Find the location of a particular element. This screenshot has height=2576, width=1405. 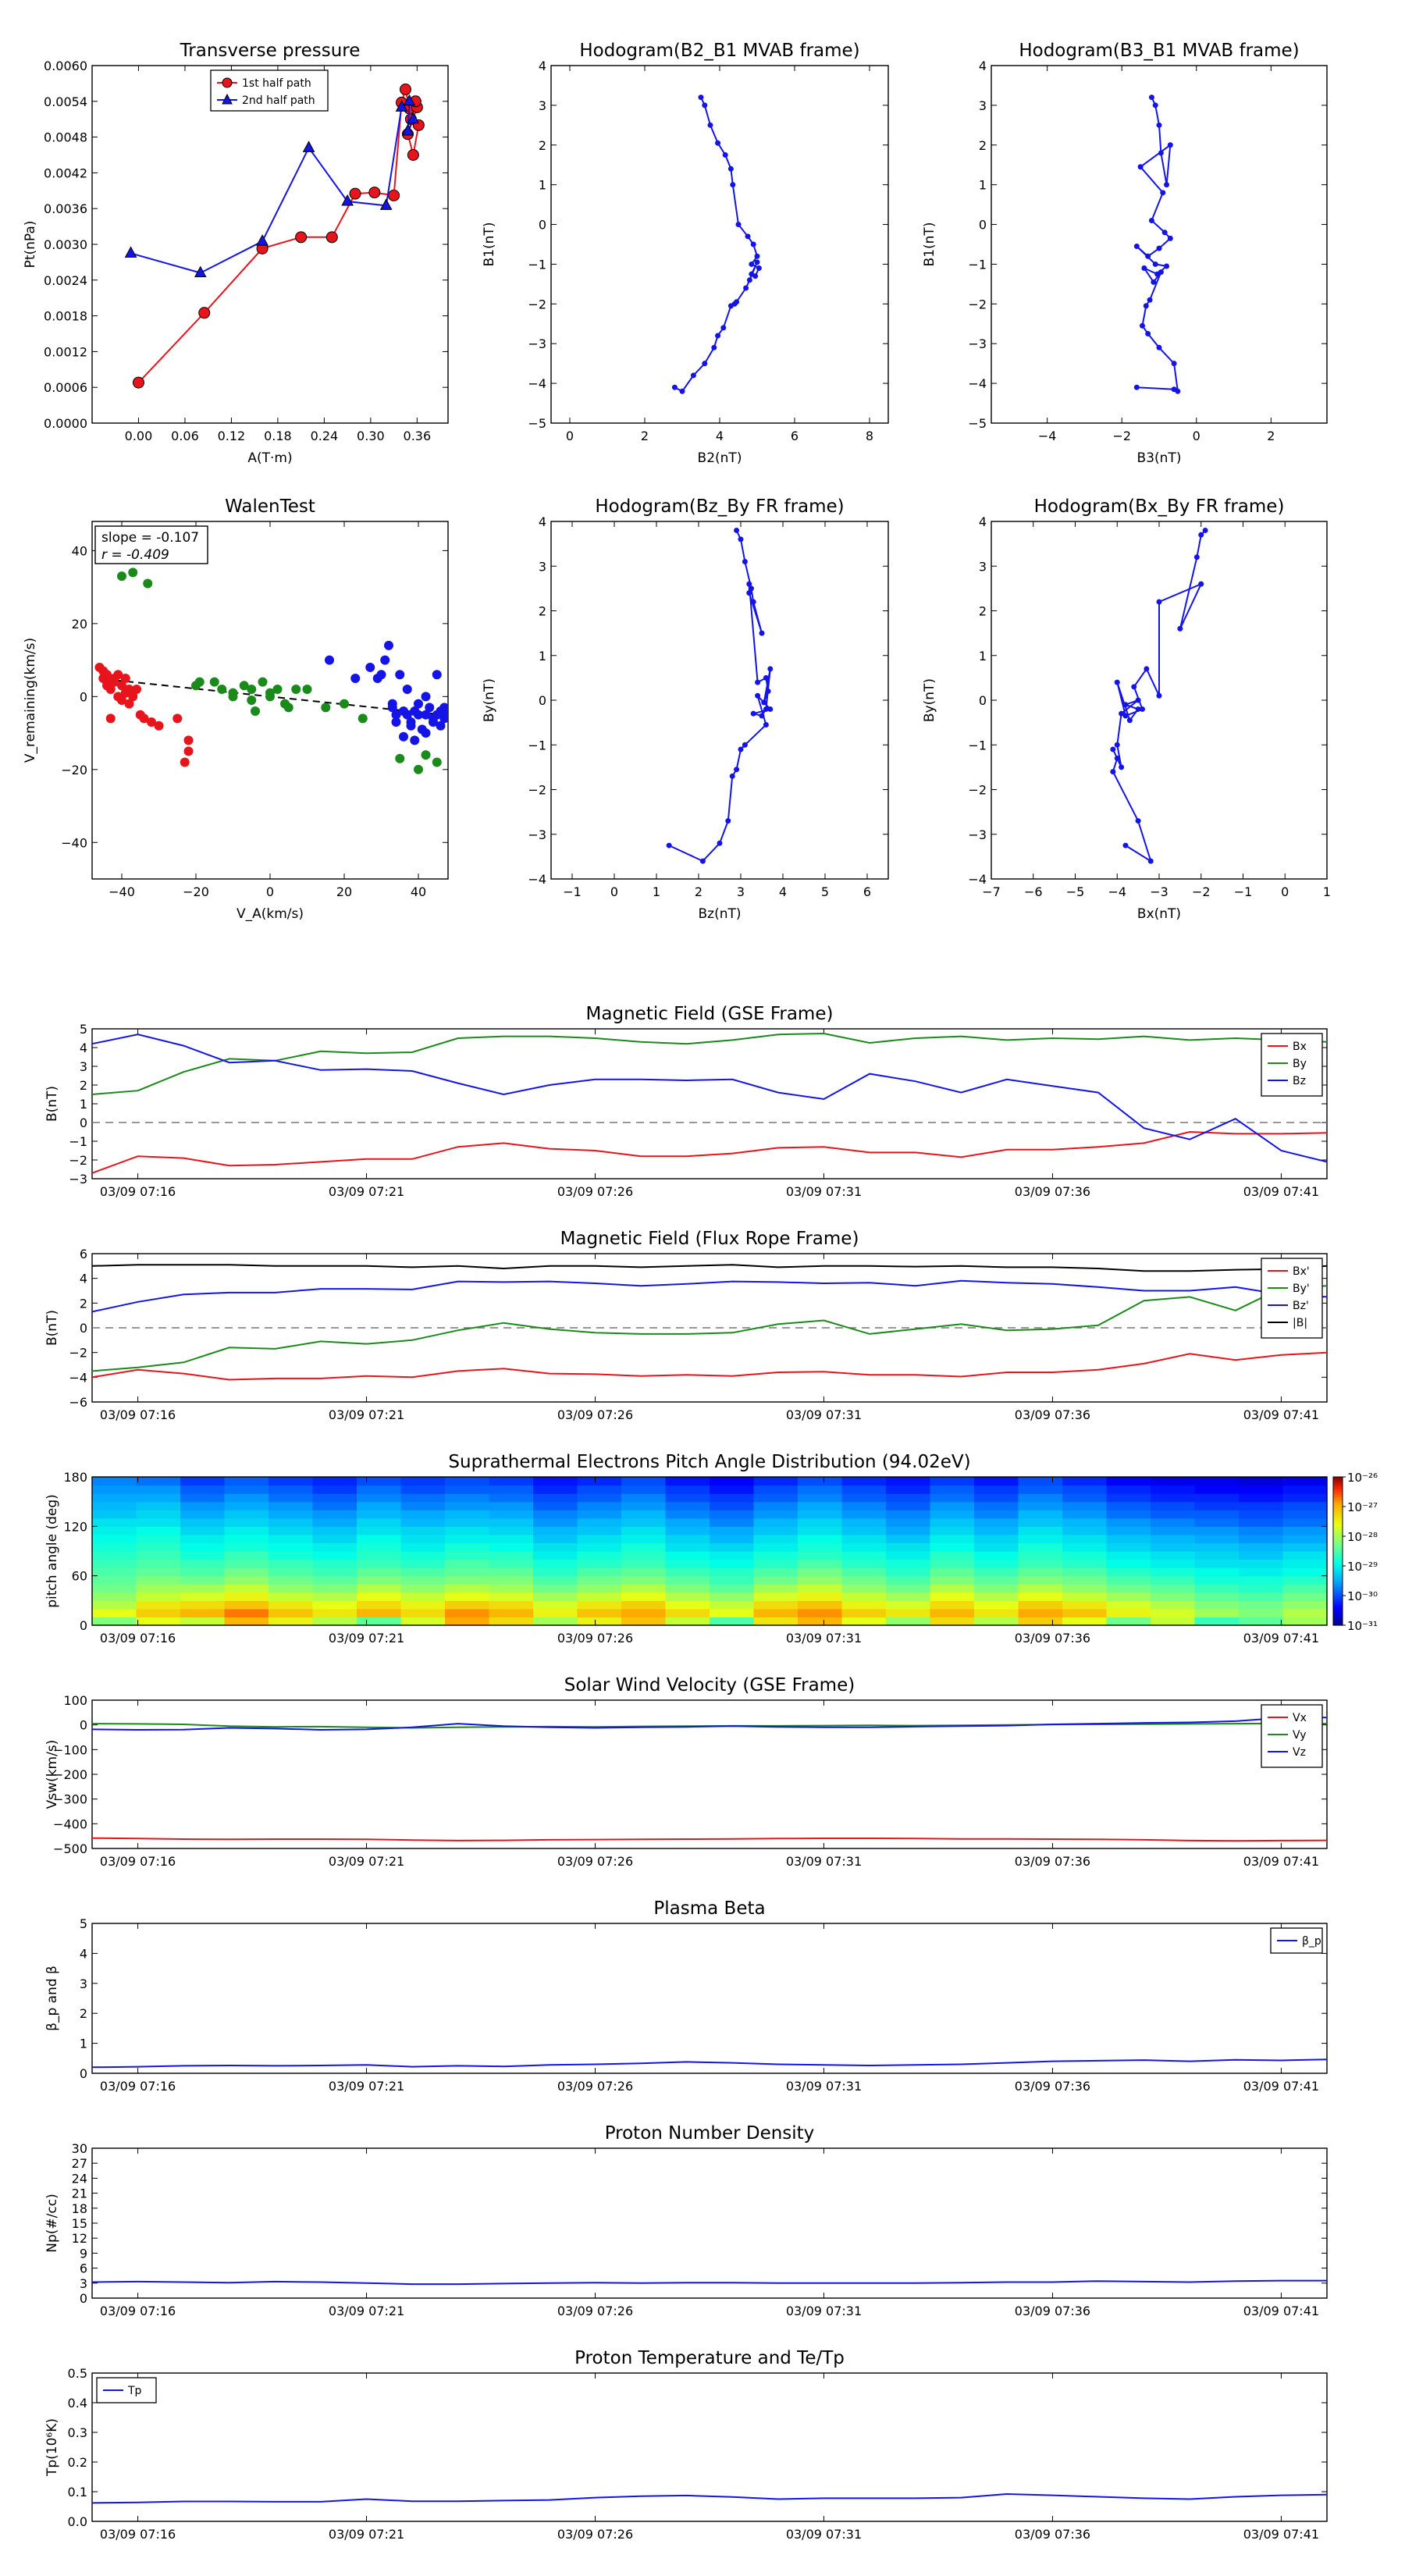

y-tick-label: 2 is located at coordinates (84, 1085).